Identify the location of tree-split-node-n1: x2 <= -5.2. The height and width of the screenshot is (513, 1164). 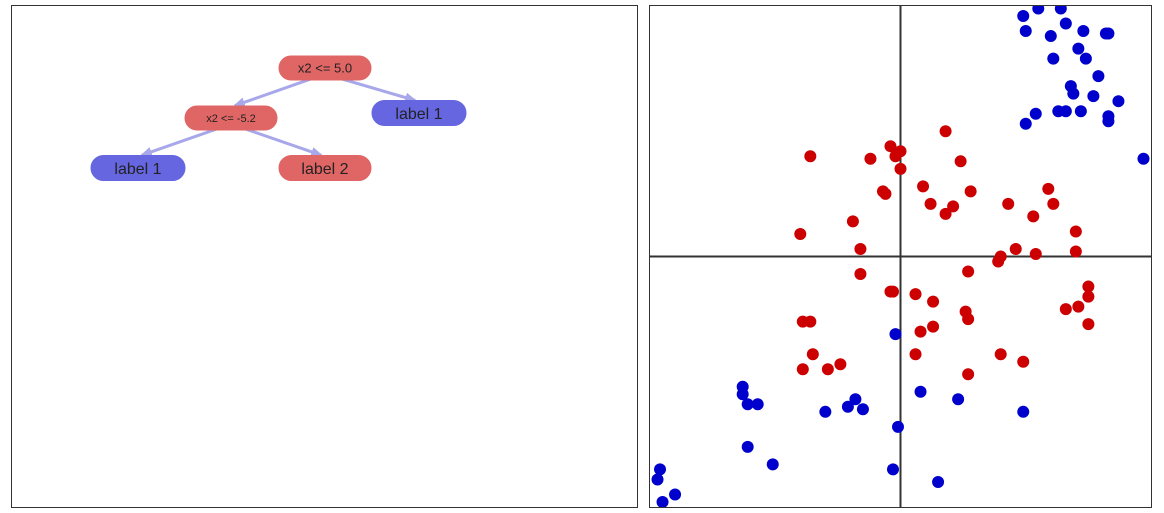
(231, 118).